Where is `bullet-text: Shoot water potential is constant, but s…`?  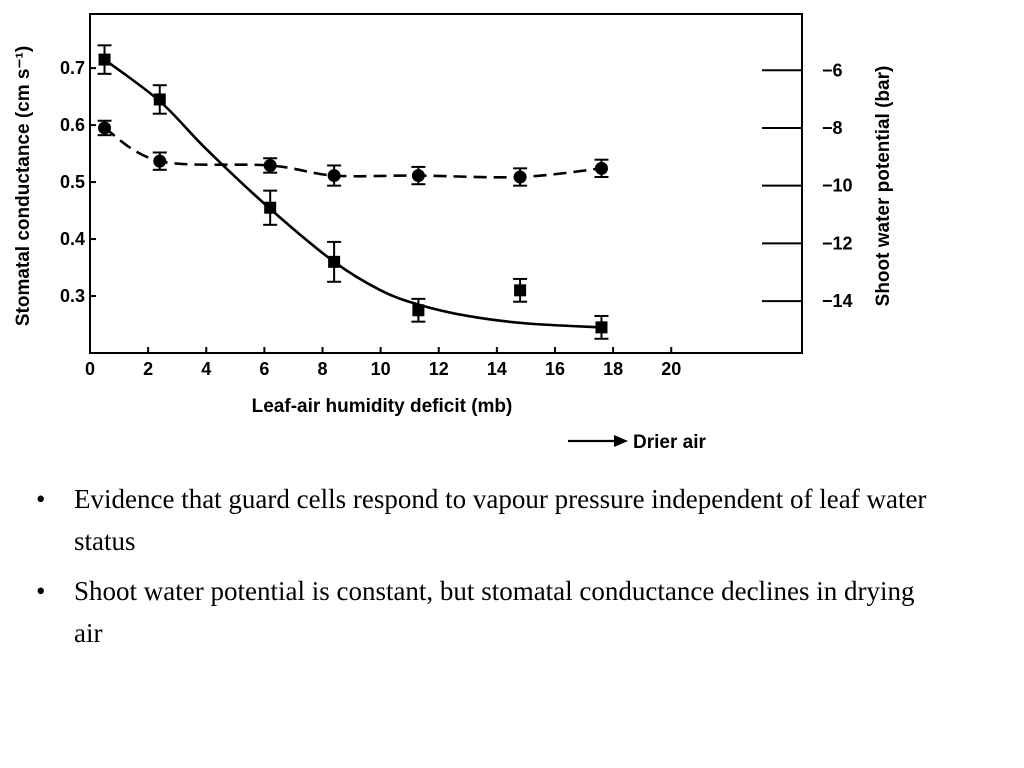 bullet-text: Shoot water potential is constant, but s… is located at coordinates (494, 612).